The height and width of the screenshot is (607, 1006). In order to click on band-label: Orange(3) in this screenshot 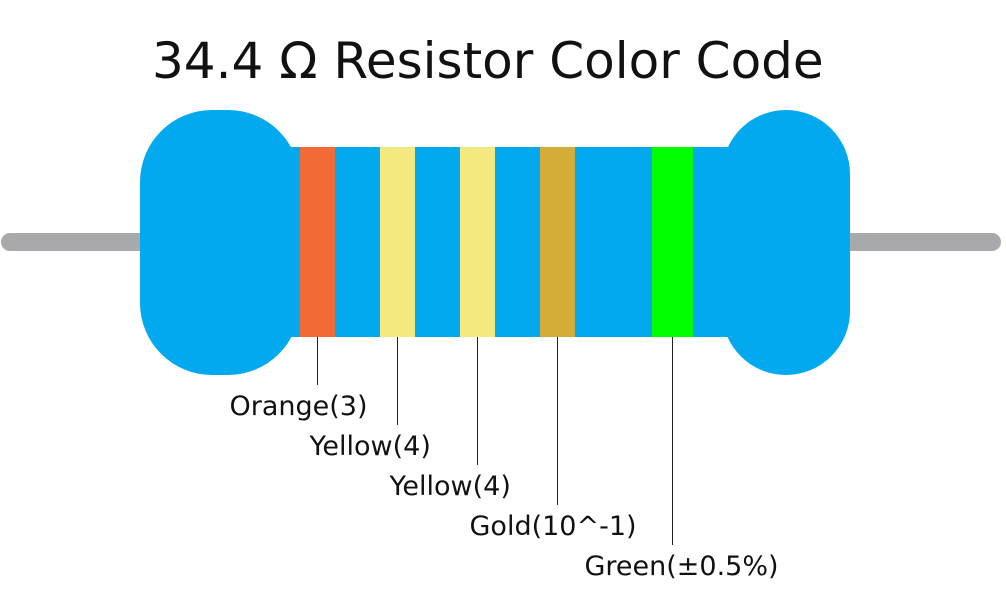, I will do `click(299, 406)`.